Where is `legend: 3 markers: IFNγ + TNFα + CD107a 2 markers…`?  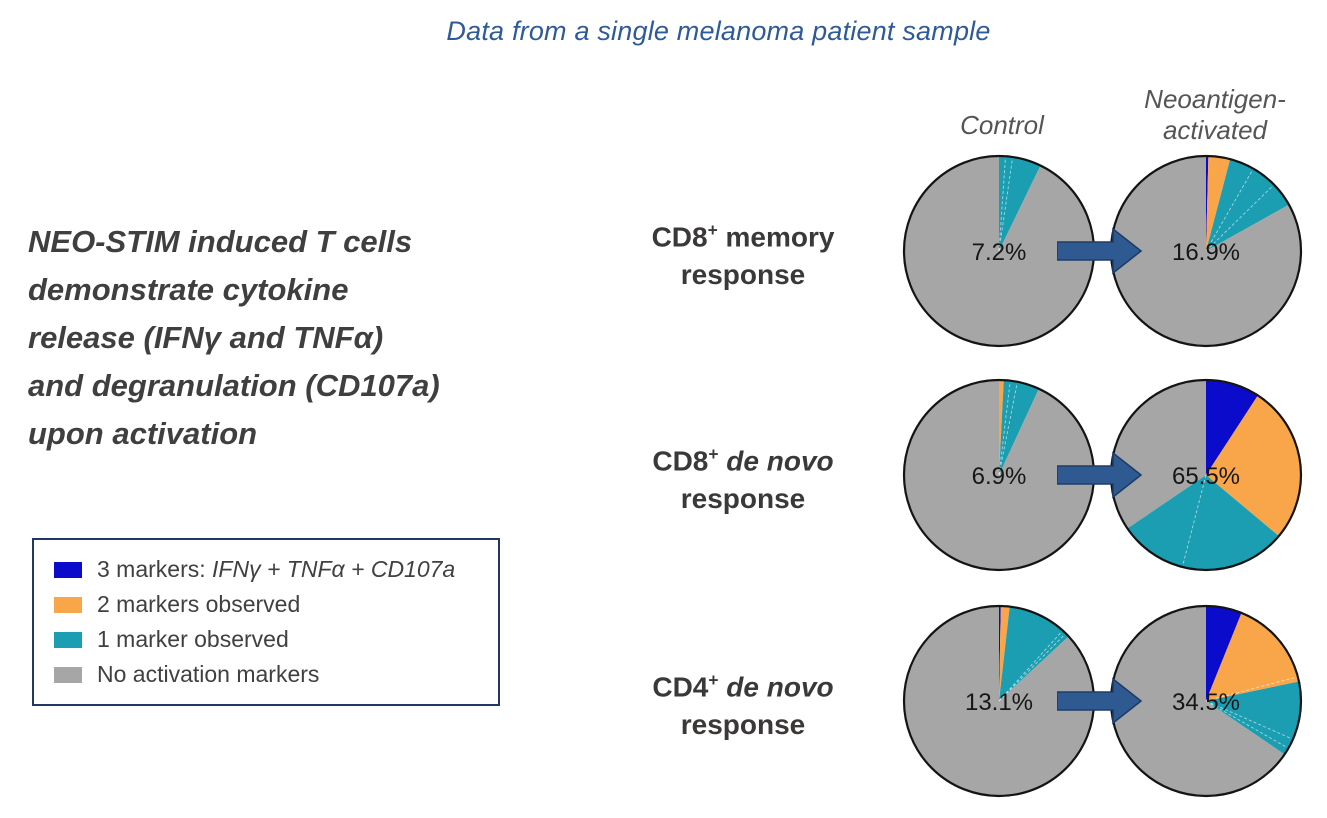
legend: 3 markers: IFNγ + TNFα + CD107a 2 markers… is located at coordinates (266, 622).